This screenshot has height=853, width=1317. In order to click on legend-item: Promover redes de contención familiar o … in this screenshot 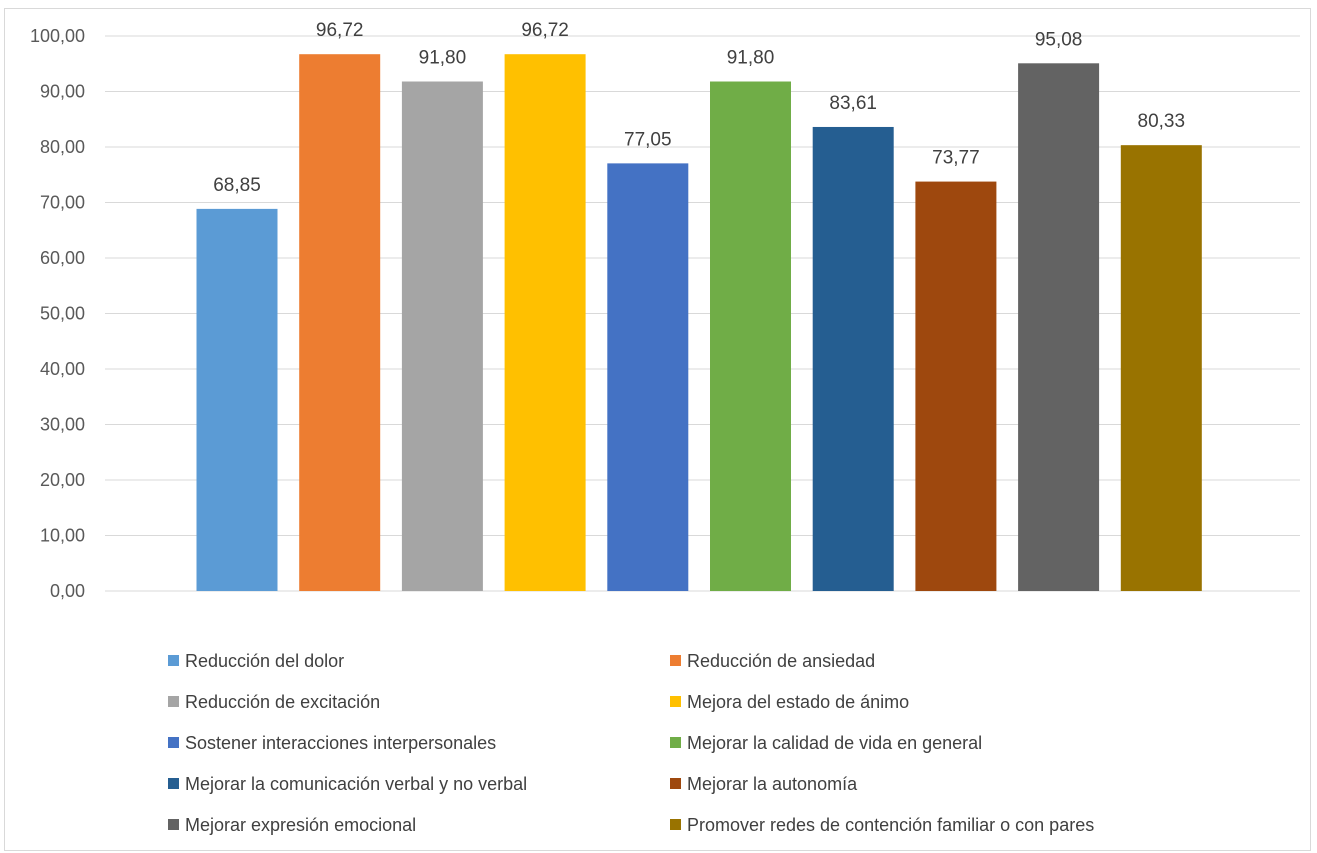, I will do `click(882, 825)`.